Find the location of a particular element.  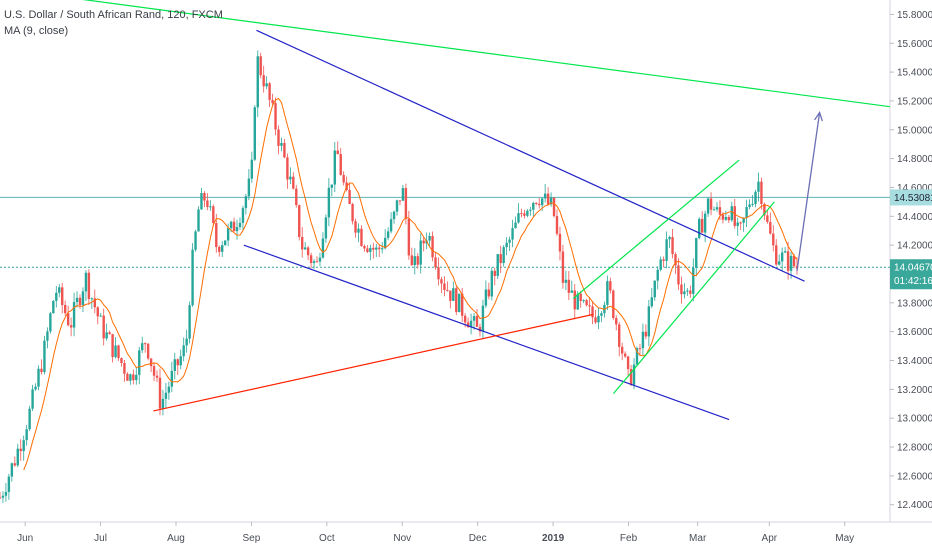

level-price-badge-label: 14.53081 is located at coordinates (913, 198).